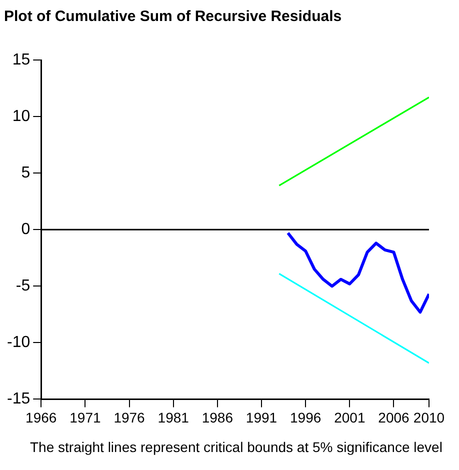 The width and height of the screenshot is (459, 470). I want to click on y-tick-label: -15, so click(18, 399).